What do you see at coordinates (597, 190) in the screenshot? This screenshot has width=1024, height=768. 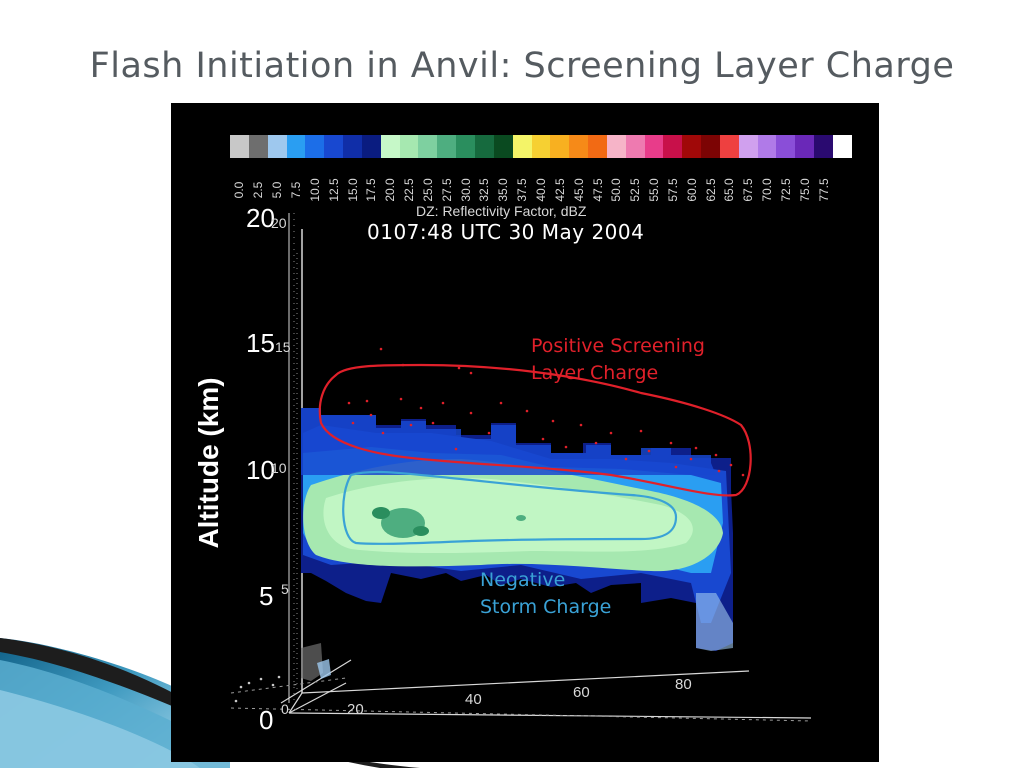 I see `colorbar-tick-label: 47.5` at bounding box center [597, 190].